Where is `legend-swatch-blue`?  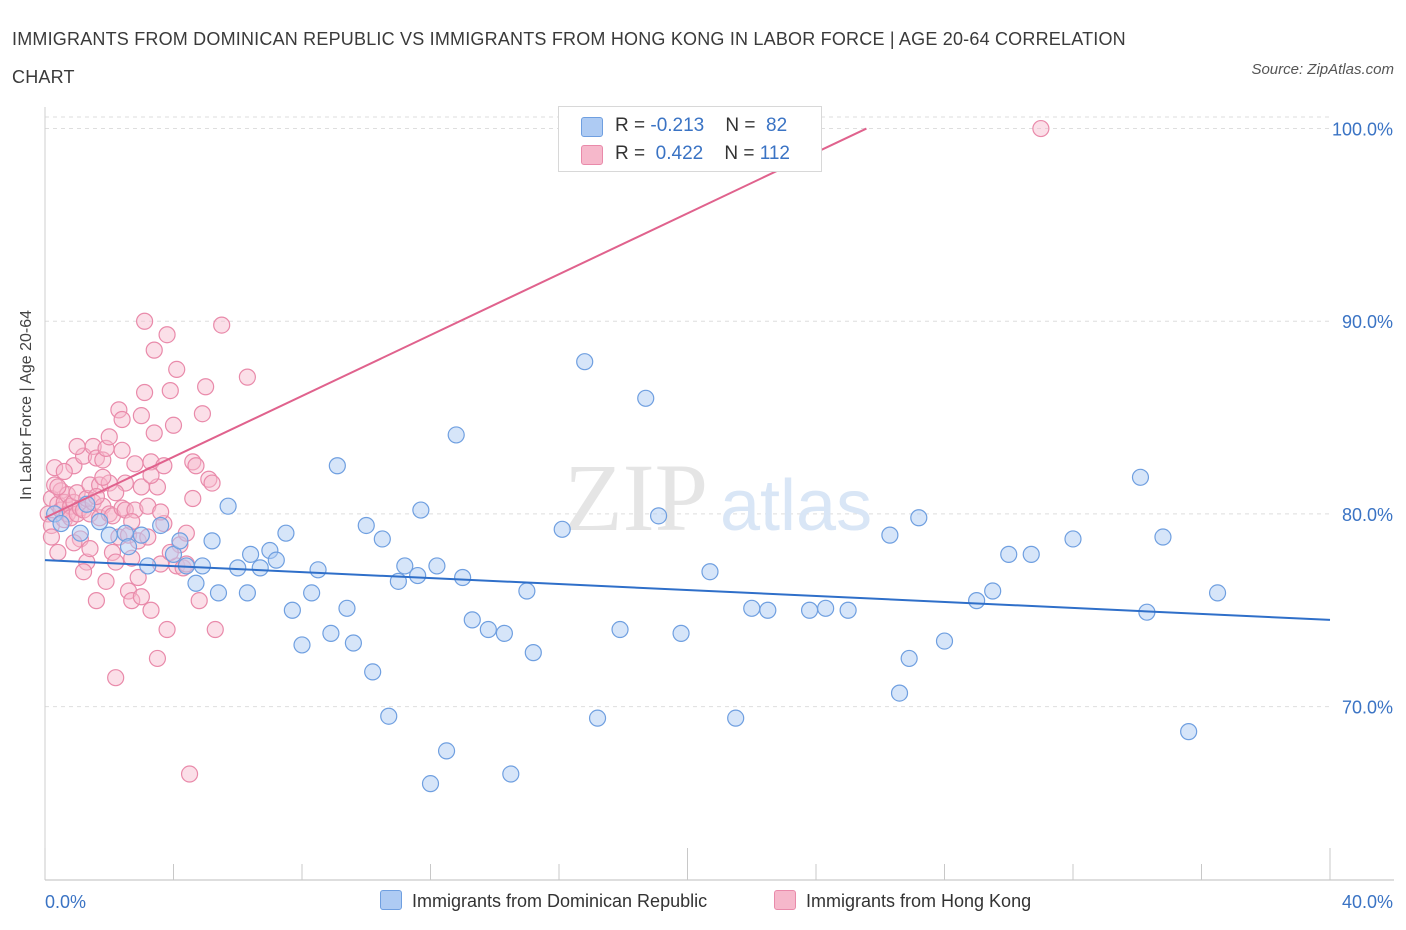
legend-swatch-blue is located at coordinates (592, 127).